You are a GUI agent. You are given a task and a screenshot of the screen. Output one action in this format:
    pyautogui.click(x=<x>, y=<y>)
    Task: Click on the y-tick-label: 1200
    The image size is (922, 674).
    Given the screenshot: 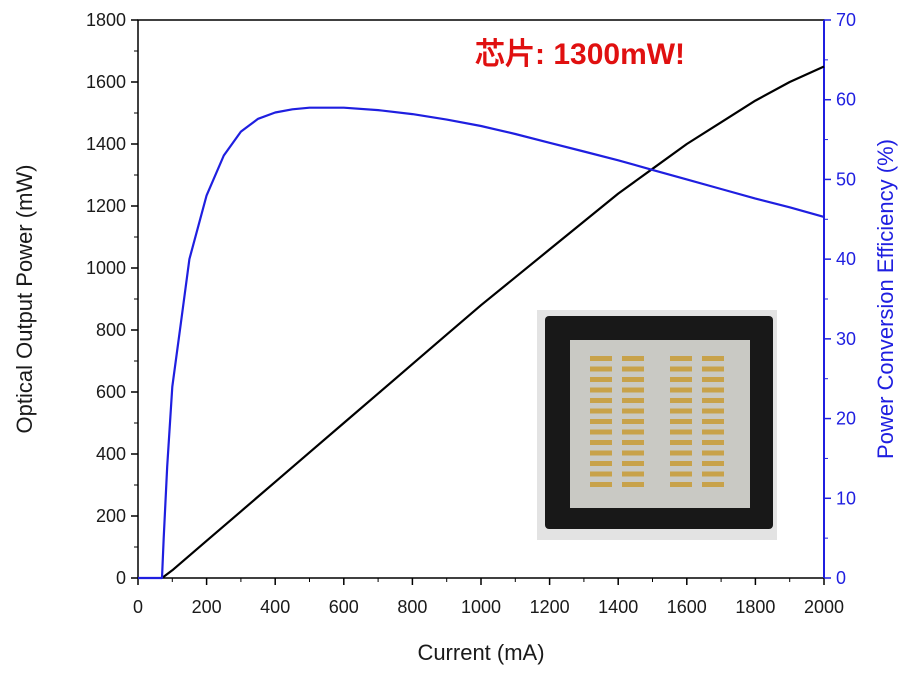 What is the action you would take?
    pyautogui.click(x=106, y=206)
    